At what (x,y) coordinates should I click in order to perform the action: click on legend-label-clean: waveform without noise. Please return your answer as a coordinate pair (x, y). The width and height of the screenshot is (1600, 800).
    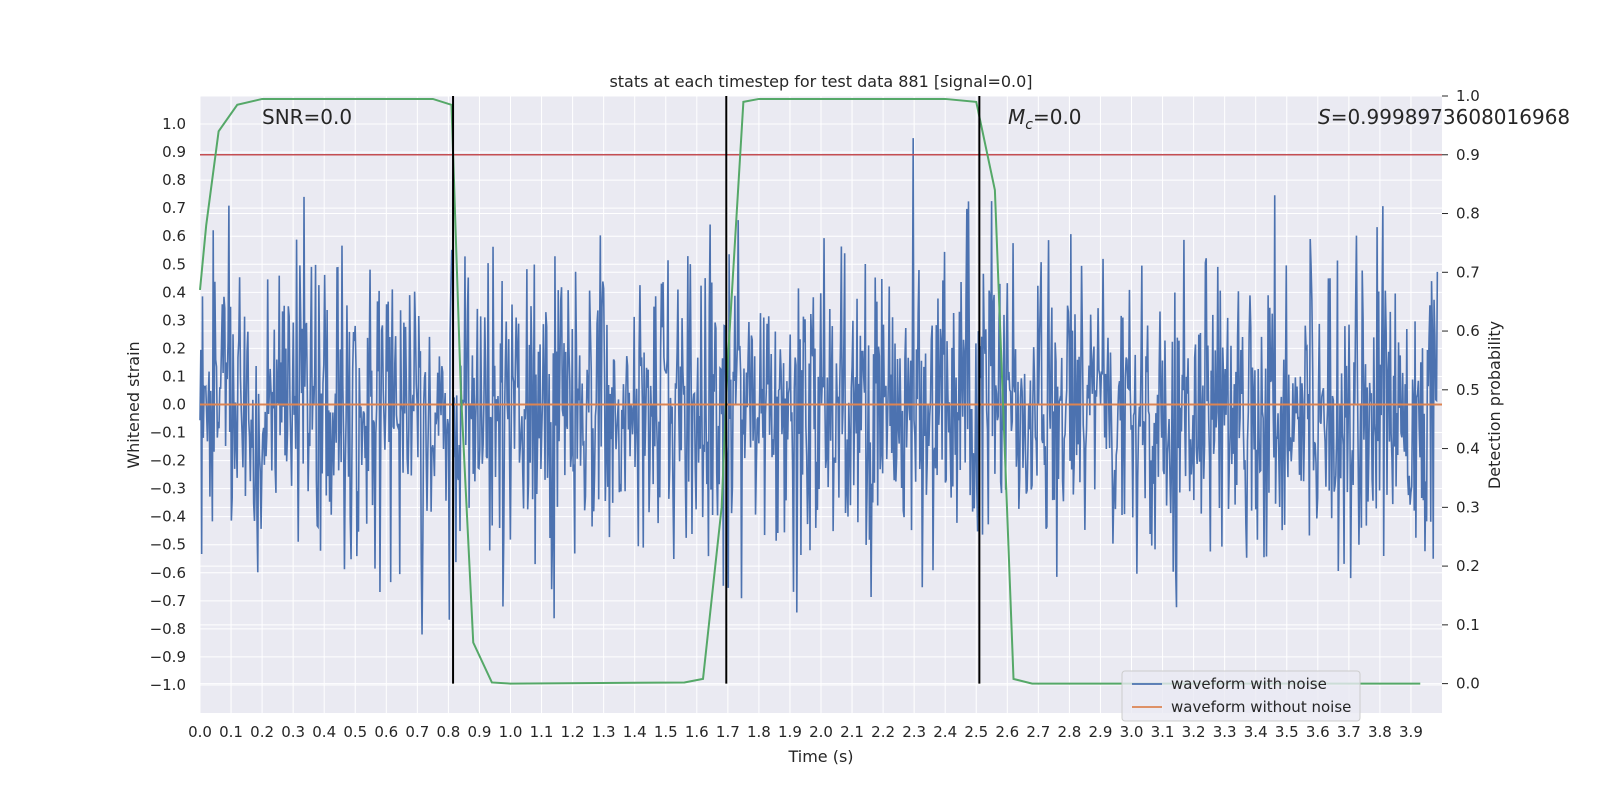
    Looking at the image, I should click on (1261, 707).